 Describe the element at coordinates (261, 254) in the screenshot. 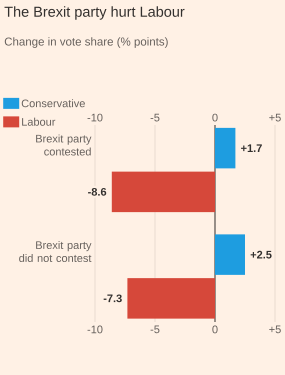

I see `data-label: +2.5` at that location.